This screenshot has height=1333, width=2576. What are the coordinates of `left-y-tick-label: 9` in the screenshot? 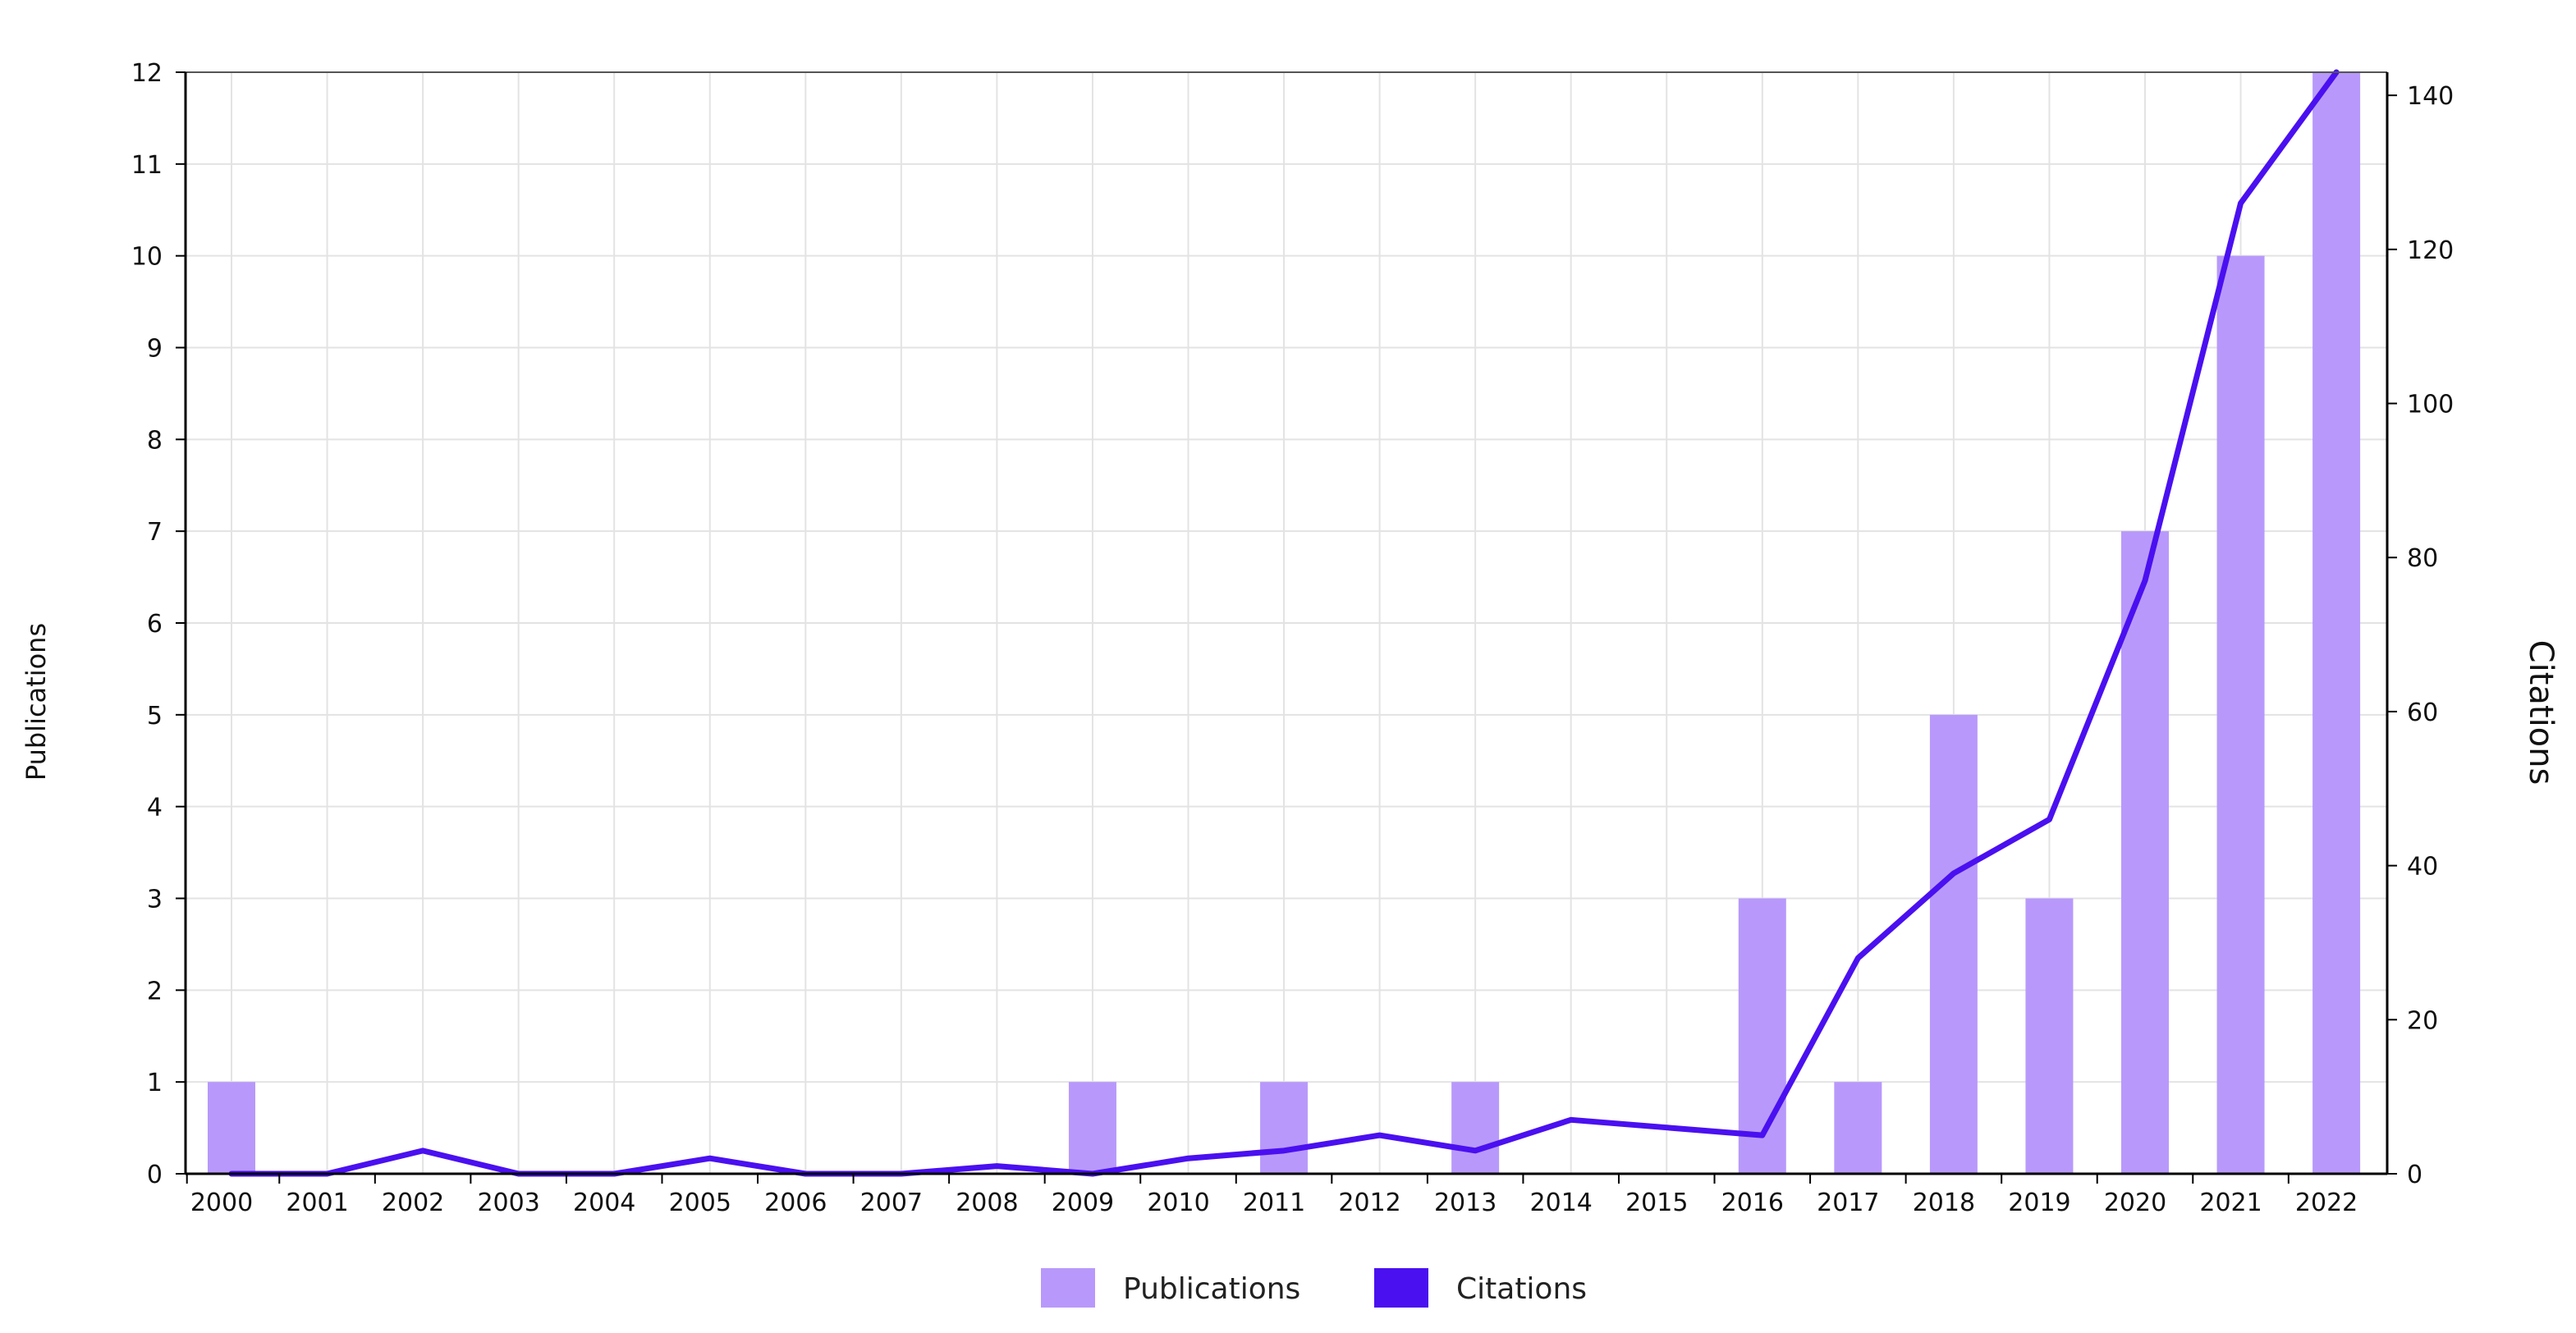 It's located at (155, 349).